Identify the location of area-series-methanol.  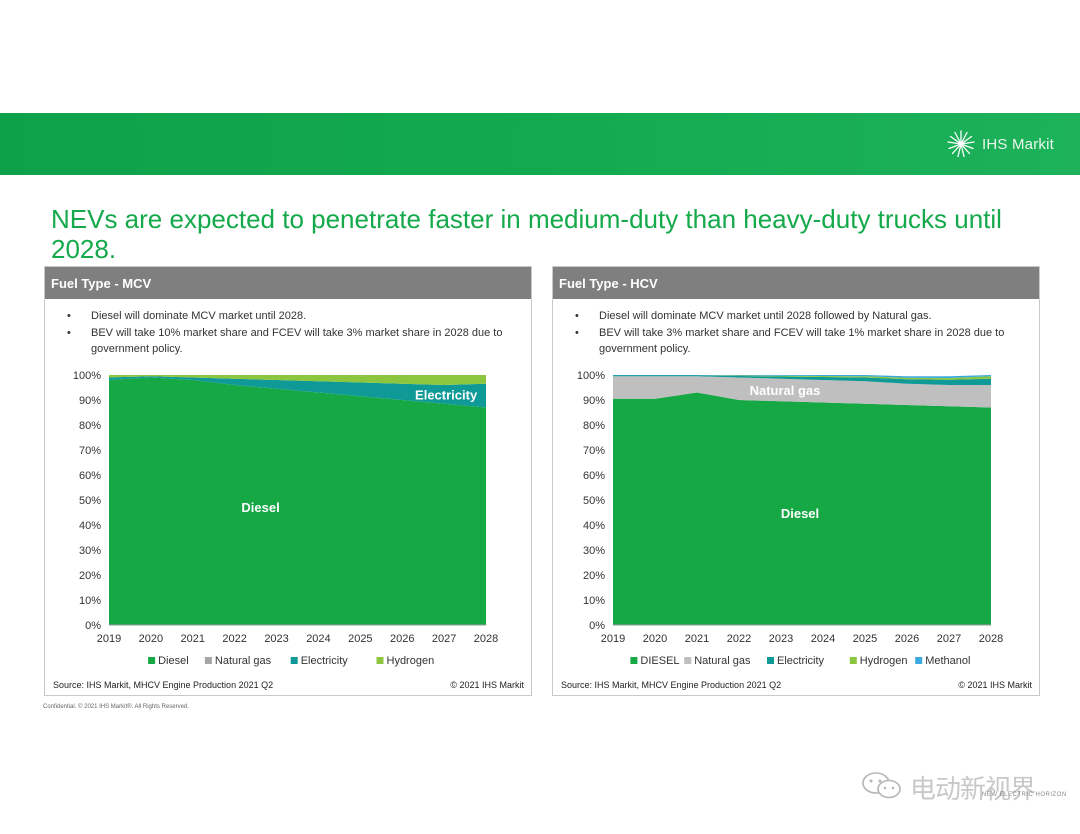
(802, 376).